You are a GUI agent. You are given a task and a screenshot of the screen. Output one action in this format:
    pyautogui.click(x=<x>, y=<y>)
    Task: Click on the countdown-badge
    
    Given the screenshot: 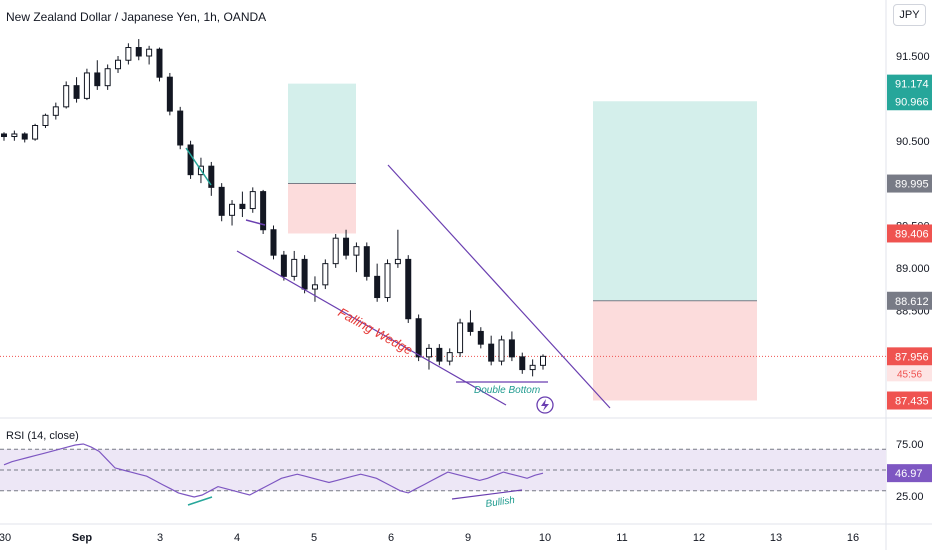 What is the action you would take?
    pyautogui.click(x=909, y=373)
    